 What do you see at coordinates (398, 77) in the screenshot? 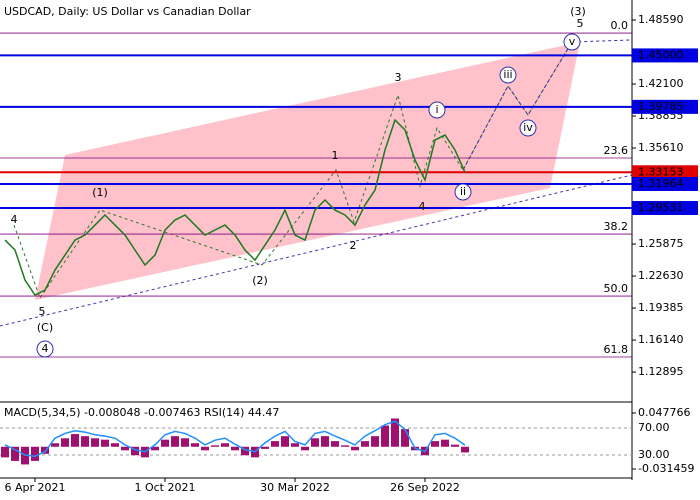
I see `wave-label: 3` at bounding box center [398, 77].